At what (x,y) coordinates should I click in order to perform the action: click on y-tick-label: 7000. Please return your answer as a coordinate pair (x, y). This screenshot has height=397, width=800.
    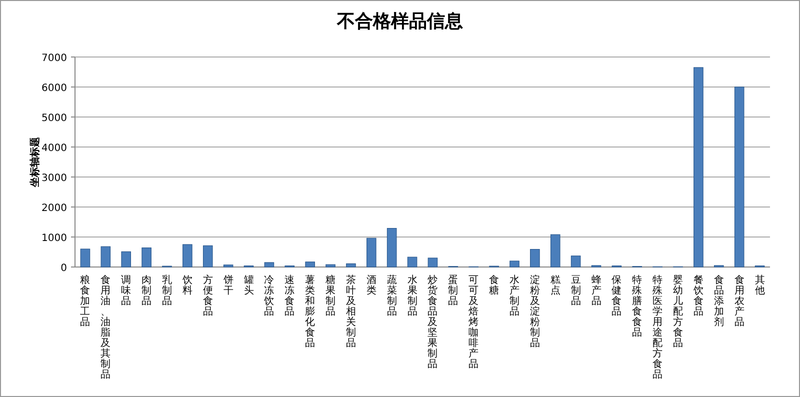
    Looking at the image, I should click on (54, 58).